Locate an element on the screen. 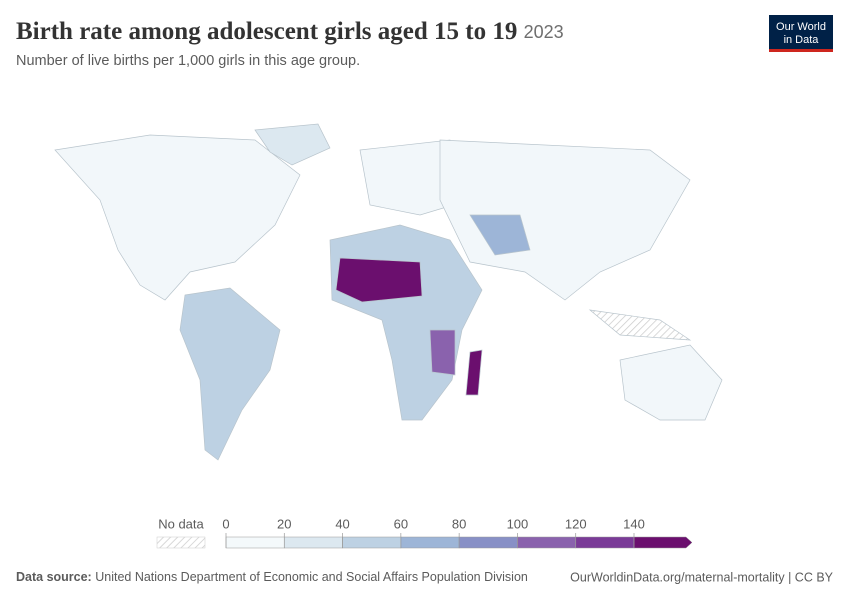 The width and height of the screenshot is (850, 605). logo-bar is located at coordinates (801, 50).